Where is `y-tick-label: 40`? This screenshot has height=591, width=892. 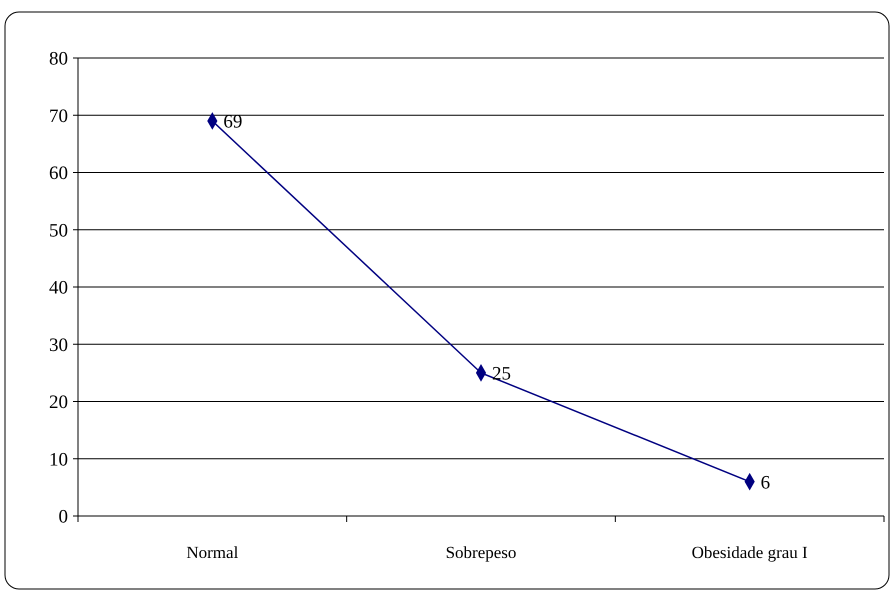
y-tick-label: 40 is located at coordinates (58, 288).